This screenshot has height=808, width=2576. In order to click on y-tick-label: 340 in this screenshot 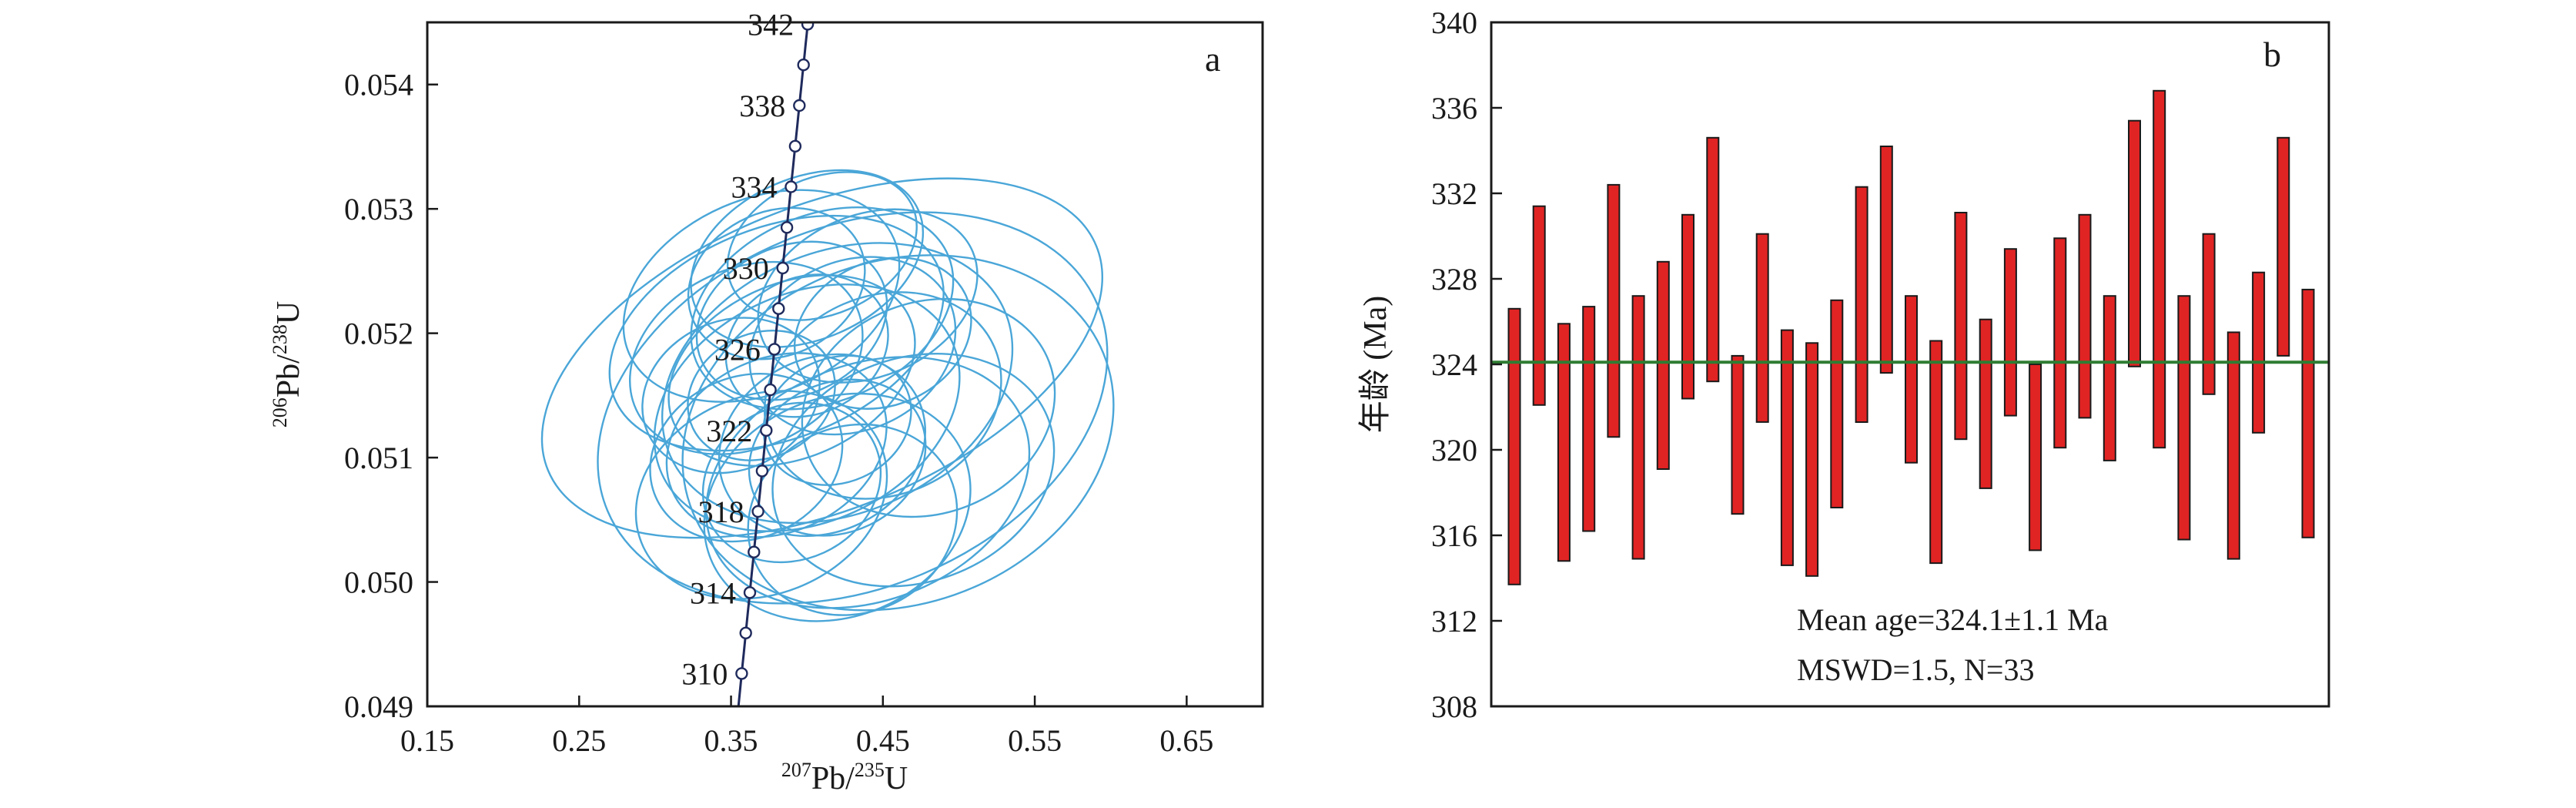, I will do `click(1454, 22)`.